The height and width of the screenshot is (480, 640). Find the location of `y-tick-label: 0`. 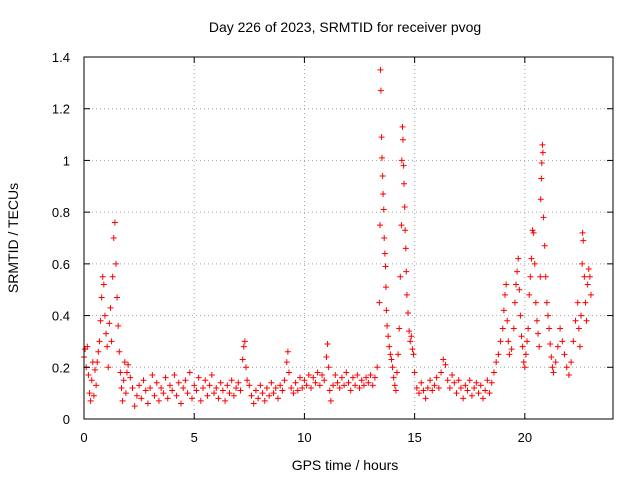

y-tick-label: 0 is located at coordinates (66, 419).